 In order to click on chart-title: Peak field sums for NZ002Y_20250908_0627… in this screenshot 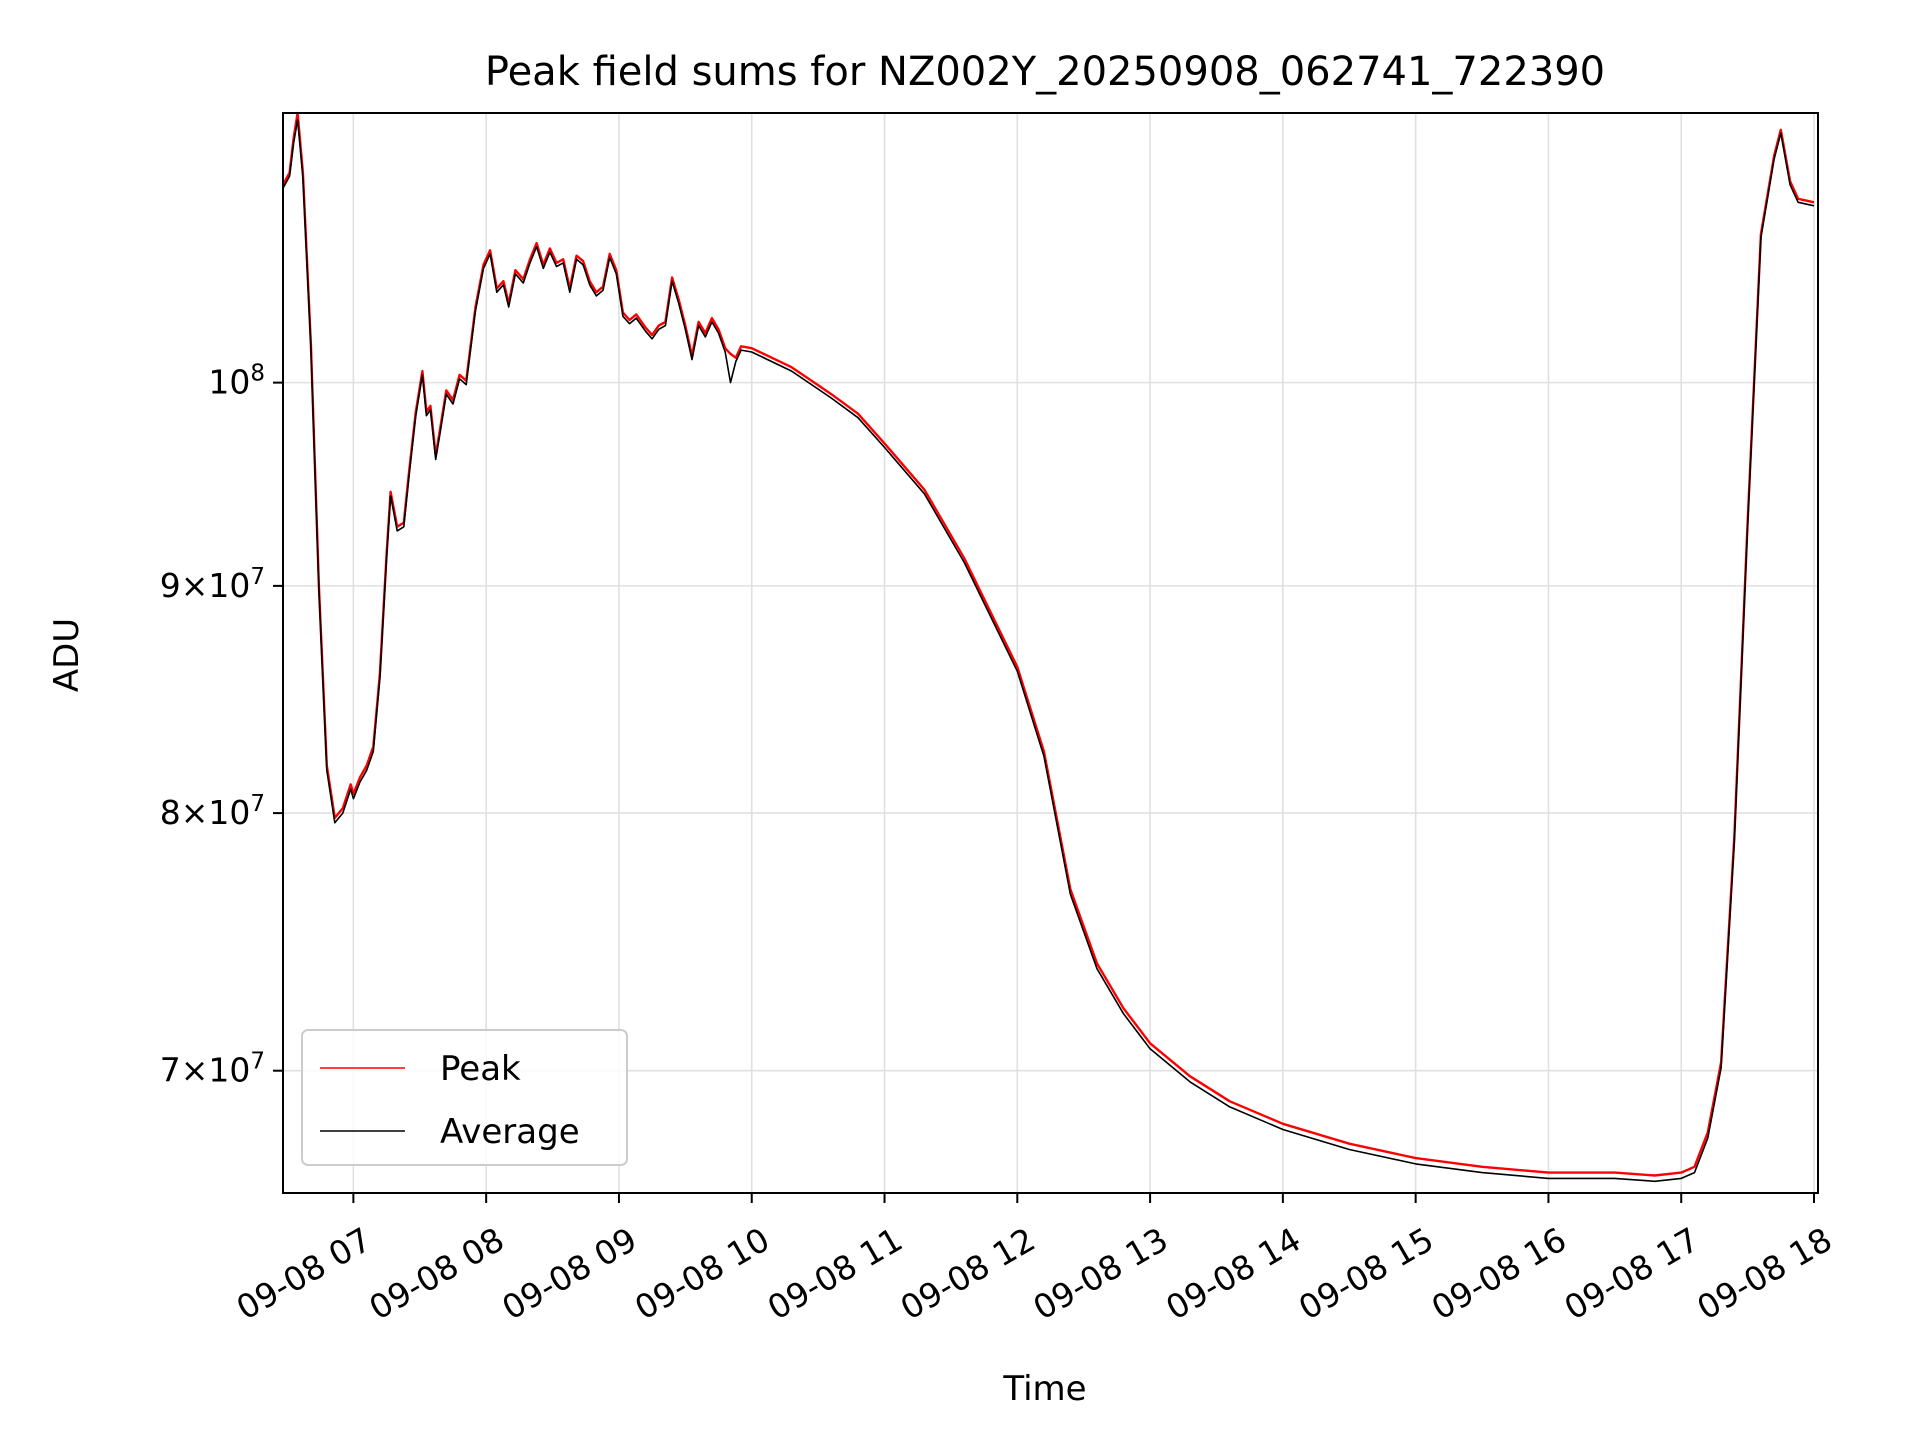, I will do `click(1045, 72)`.